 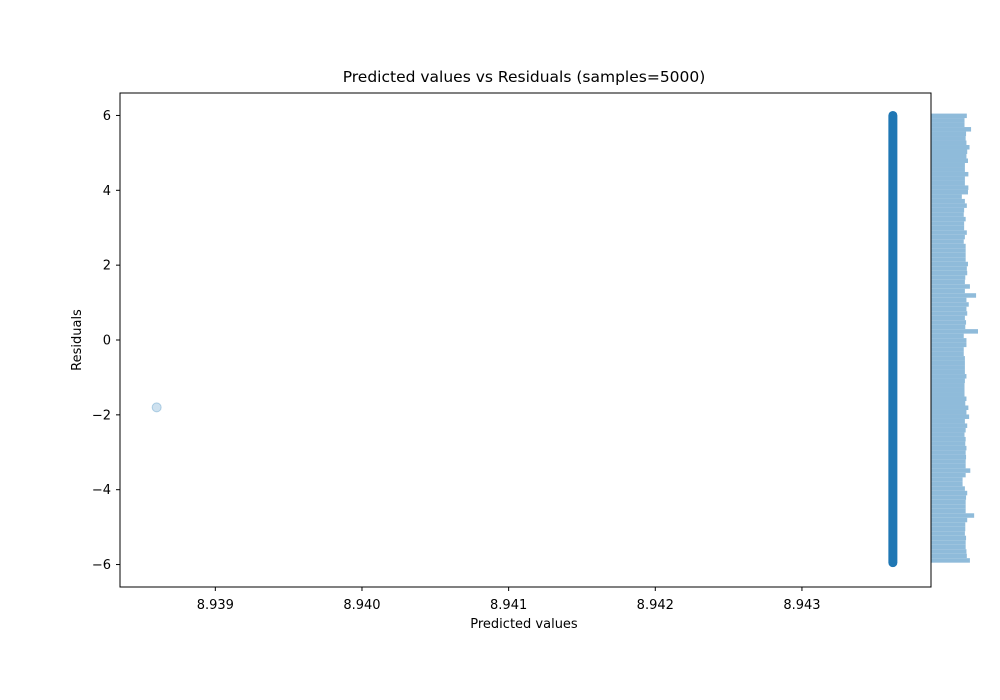 I want to click on outlier-point, so click(x=156, y=407).